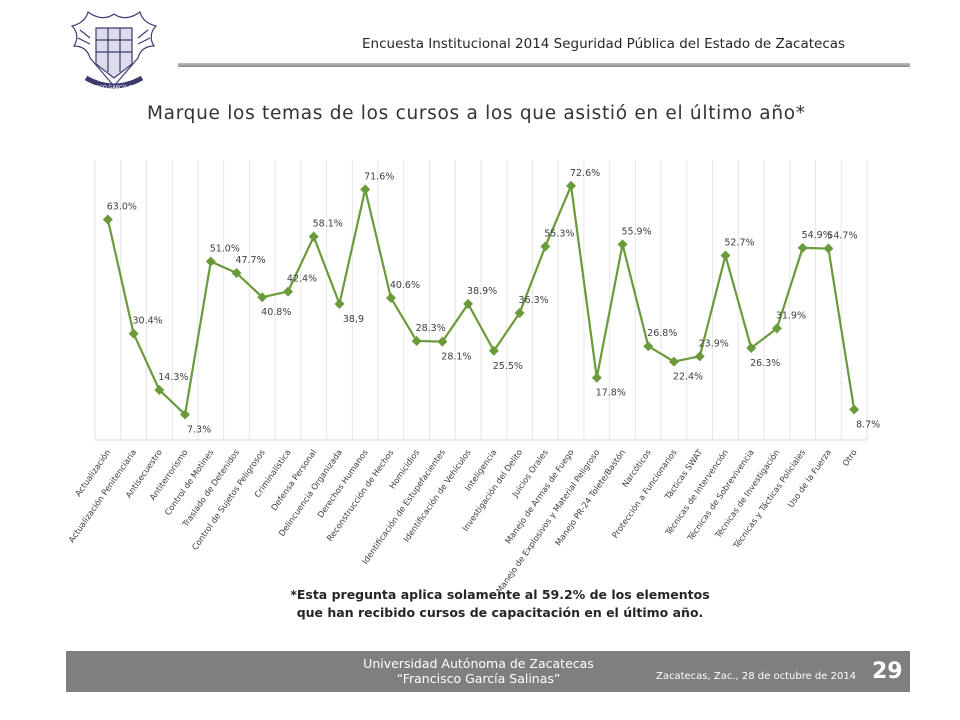 This screenshot has height=720, width=960. I want to click on data-label: 52.7%, so click(739, 243).